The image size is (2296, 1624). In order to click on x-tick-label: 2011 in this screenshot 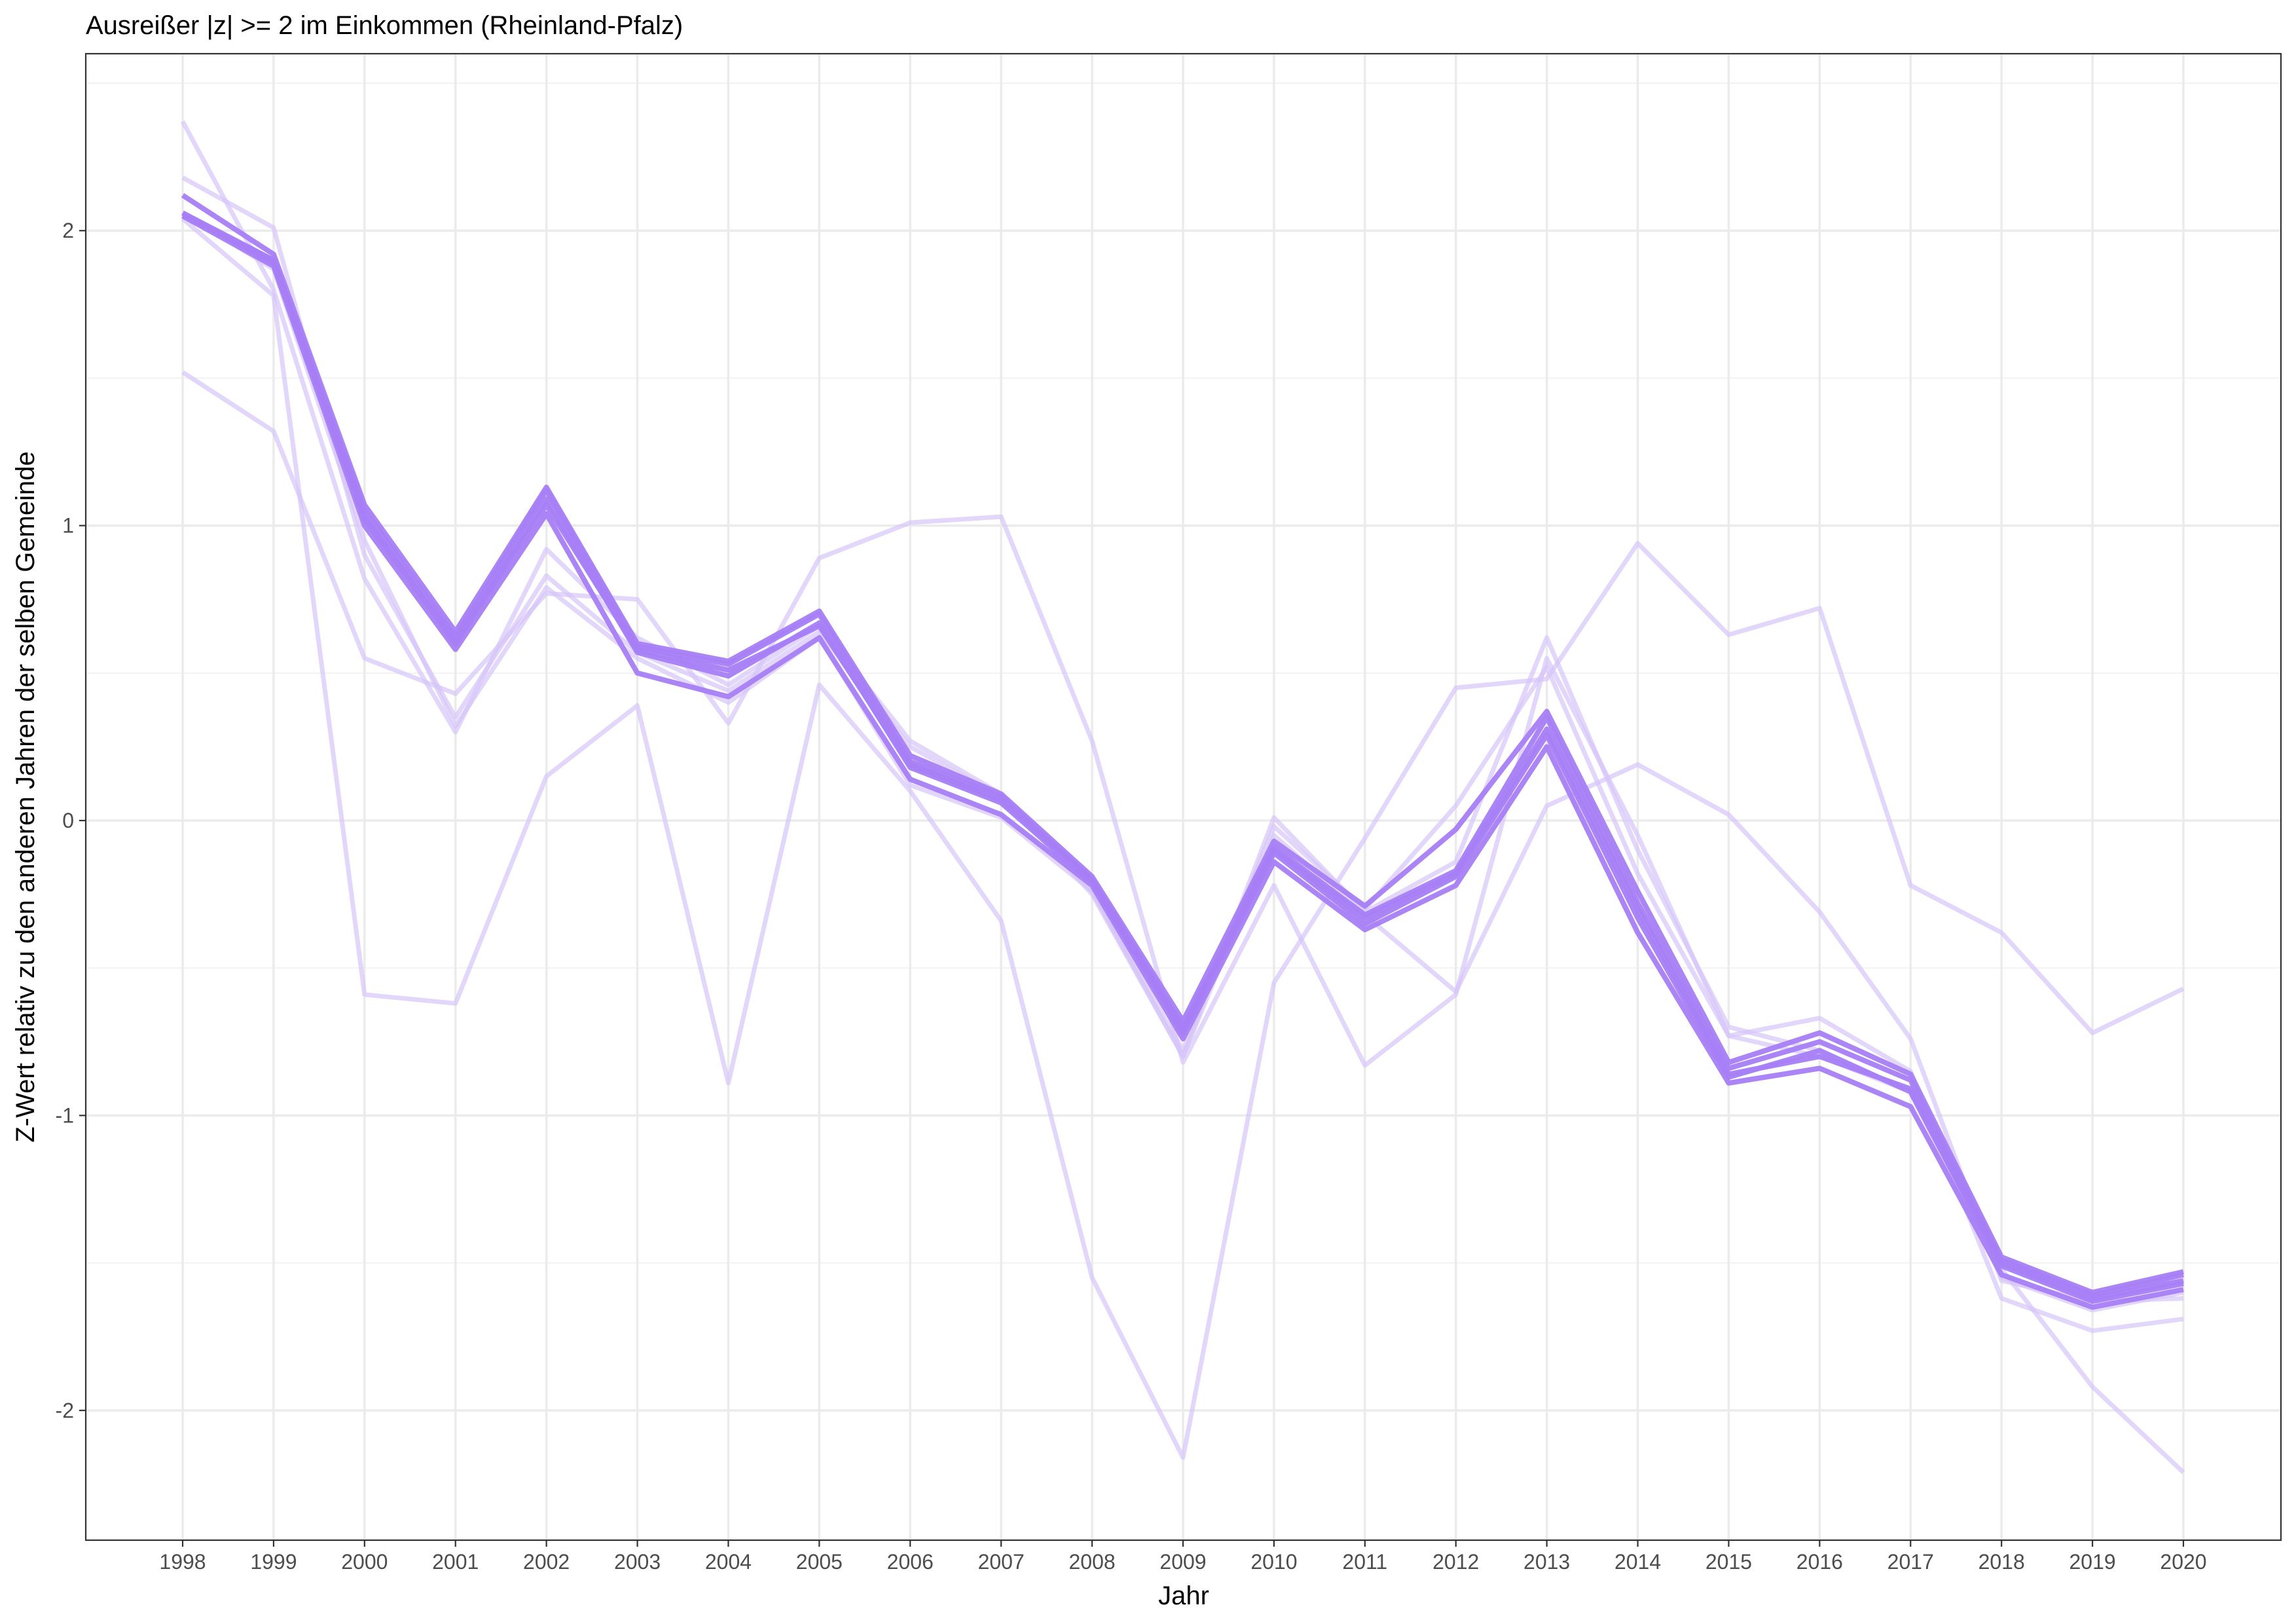, I will do `click(1364, 1562)`.